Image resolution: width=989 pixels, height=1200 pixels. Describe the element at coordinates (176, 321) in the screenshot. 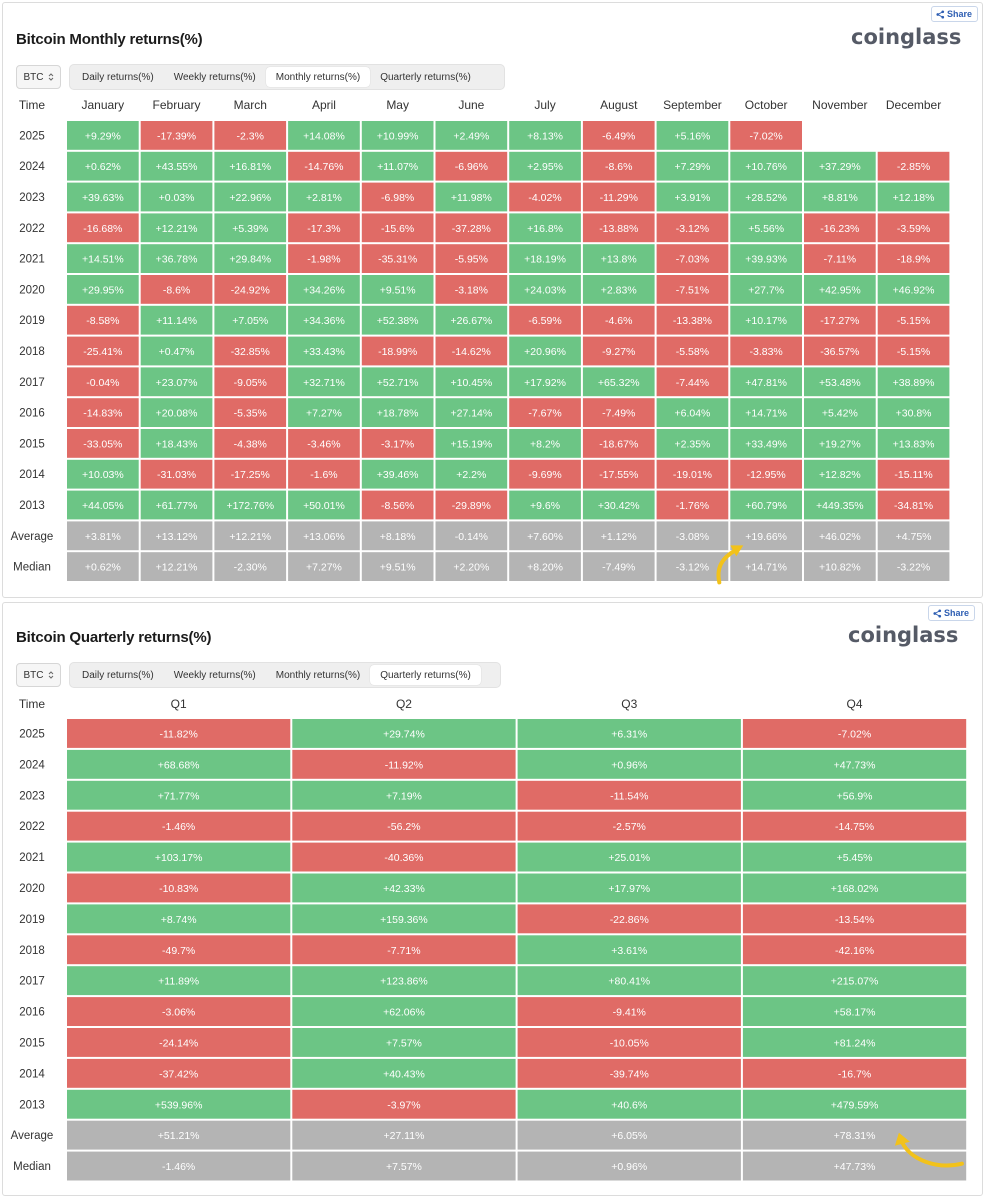

I see `cell-value: +11.14%` at that location.